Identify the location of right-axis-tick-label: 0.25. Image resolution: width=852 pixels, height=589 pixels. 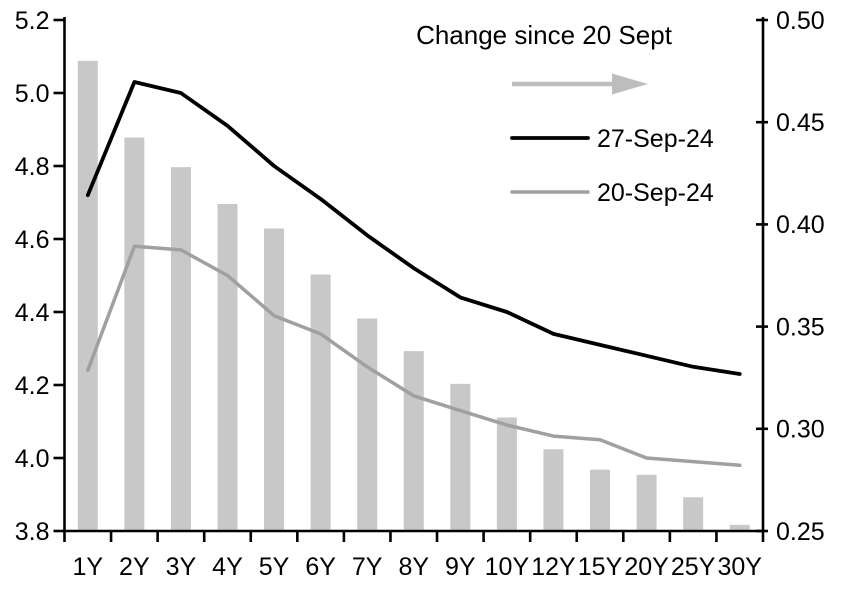
(800, 532).